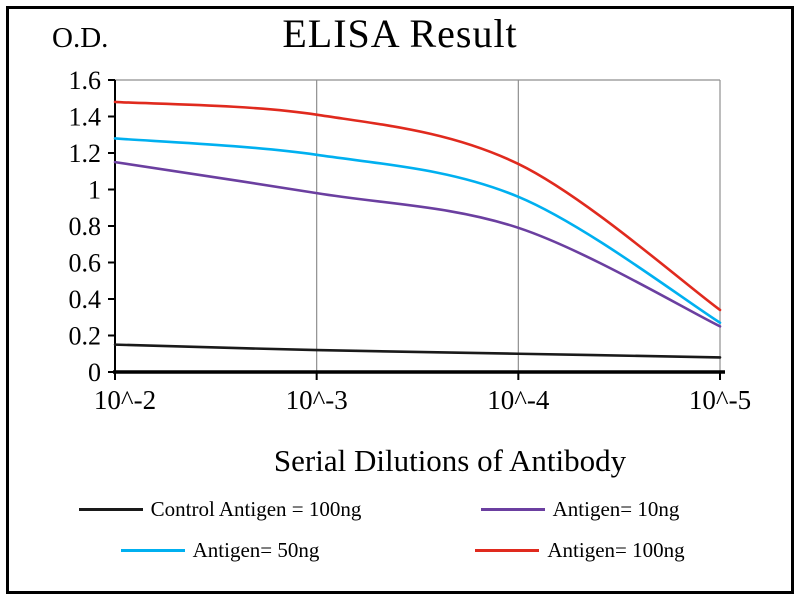  What do you see at coordinates (85, 117) in the screenshot?
I see `y-tick-label: 1.4` at bounding box center [85, 117].